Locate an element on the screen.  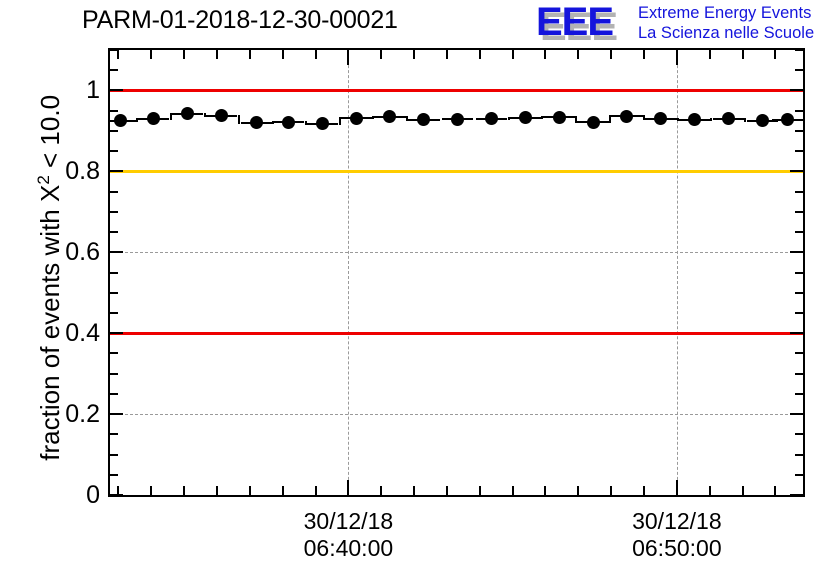
y-axis-tick-label: 0.6 is located at coordinates (82, 252).